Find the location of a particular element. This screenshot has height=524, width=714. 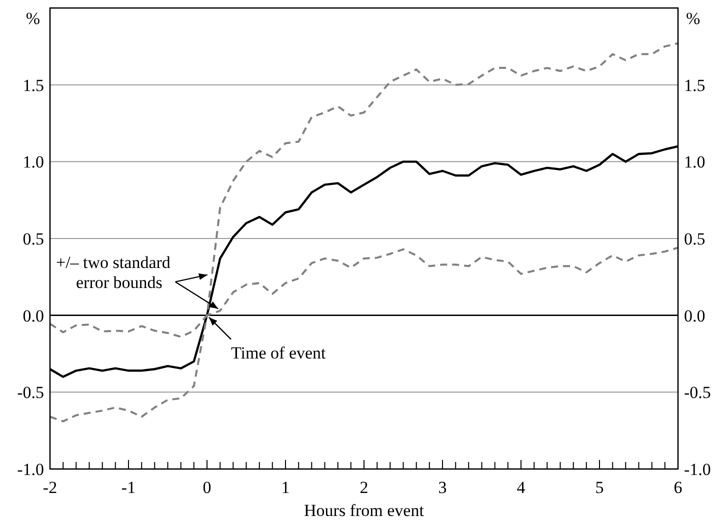

y2-tick-label: 1.0 is located at coordinates (695, 162).